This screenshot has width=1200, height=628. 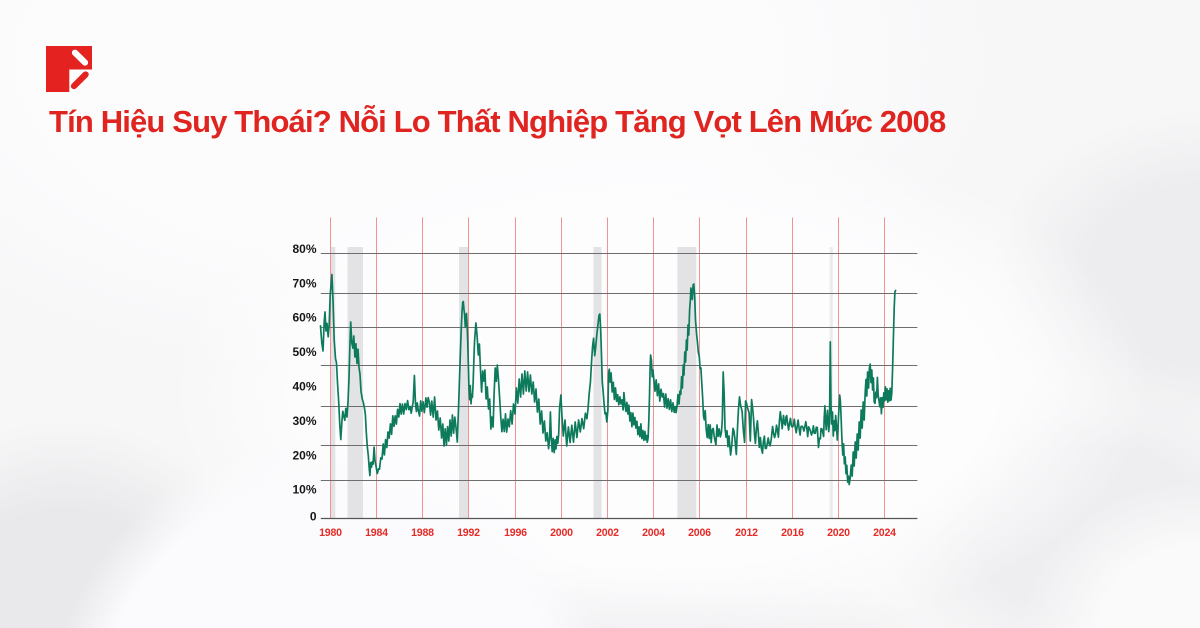 I want to click on svg-text: 2000, so click(x=561, y=533).